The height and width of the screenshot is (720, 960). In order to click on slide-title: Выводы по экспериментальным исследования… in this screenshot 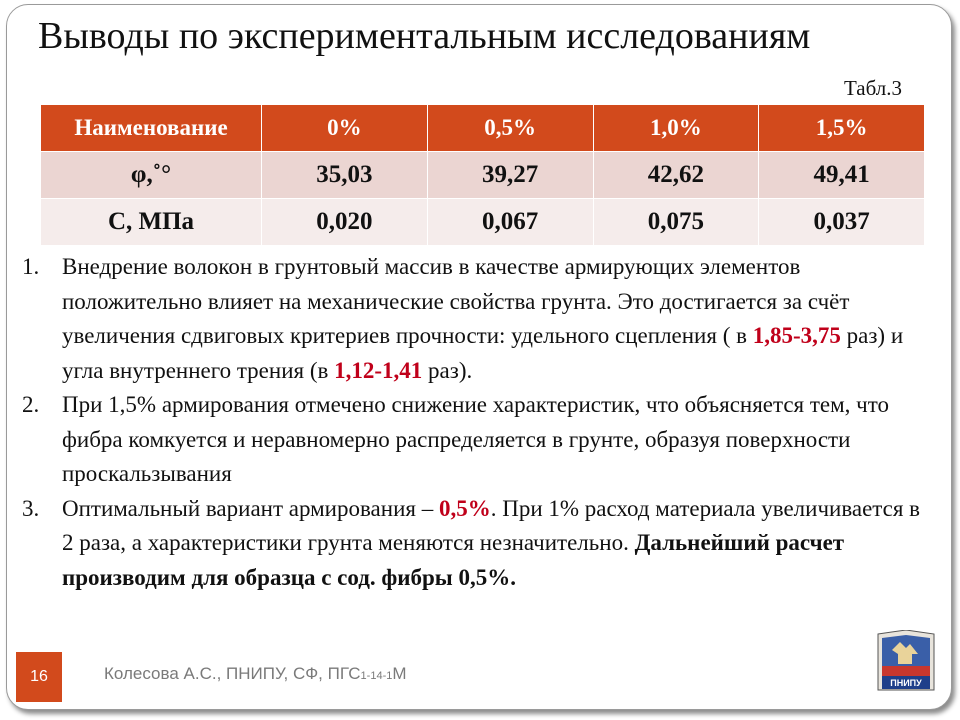, I will do `click(424, 36)`.